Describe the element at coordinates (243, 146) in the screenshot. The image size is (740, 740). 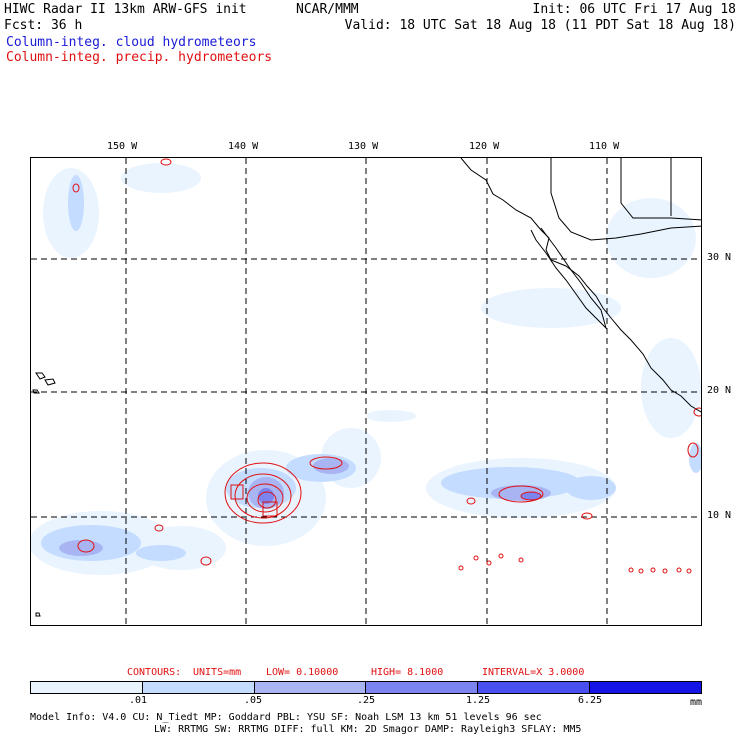
I see `lon-label-140w: 140 W` at that location.